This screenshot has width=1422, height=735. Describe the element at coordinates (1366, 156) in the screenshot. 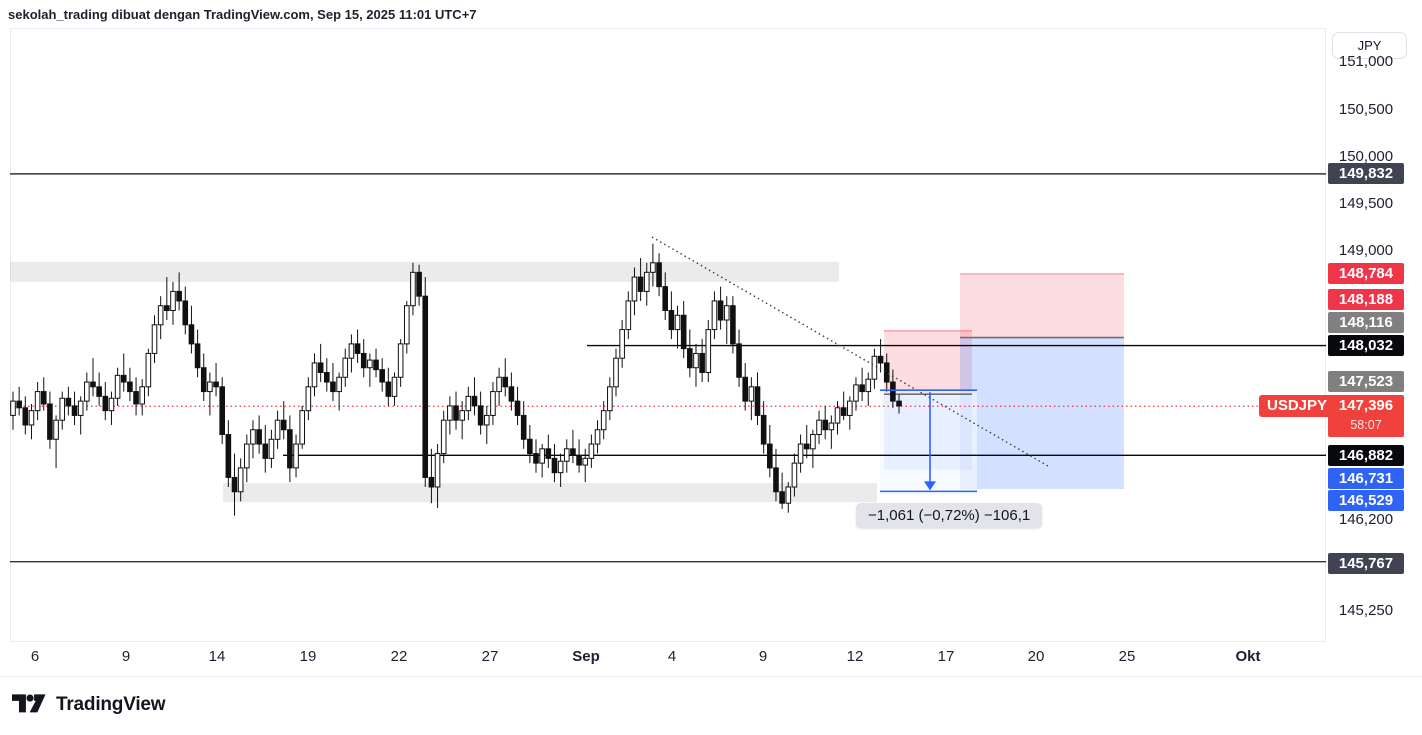

I see `price-tick-label: 150,000` at that location.